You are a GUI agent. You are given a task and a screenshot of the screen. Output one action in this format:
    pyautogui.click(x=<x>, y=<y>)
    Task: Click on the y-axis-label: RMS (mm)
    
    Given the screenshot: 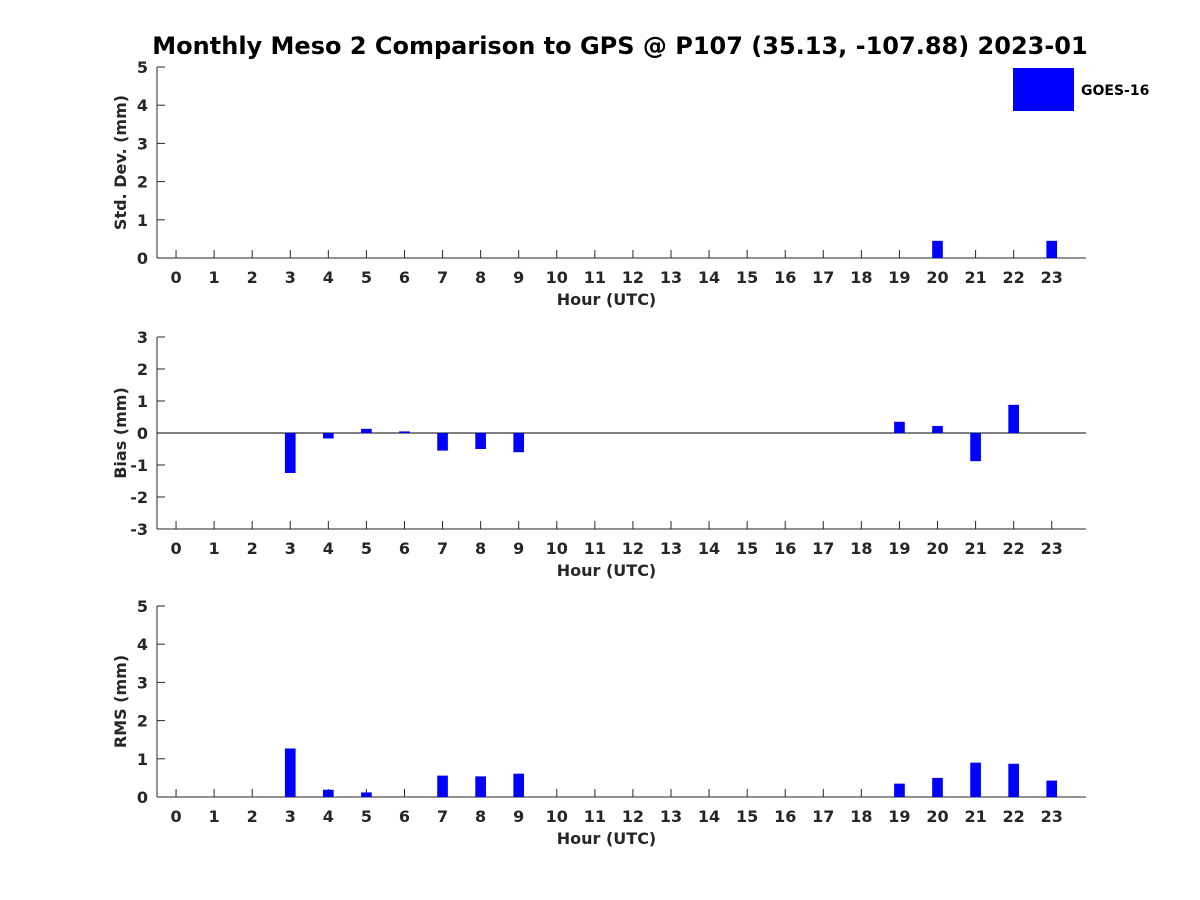 What is the action you would take?
    pyautogui.click(x=120, y=701)
    